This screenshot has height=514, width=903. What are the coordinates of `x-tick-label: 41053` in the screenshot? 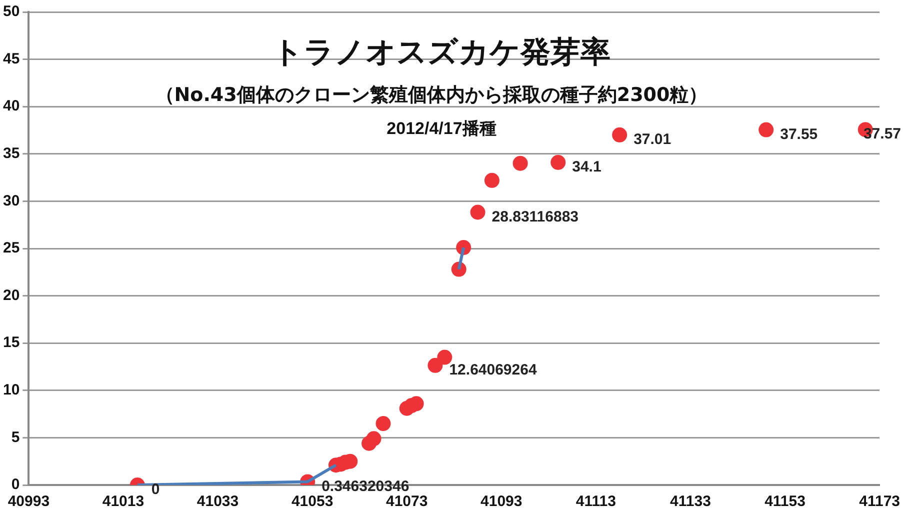 It's located at (312, 501).